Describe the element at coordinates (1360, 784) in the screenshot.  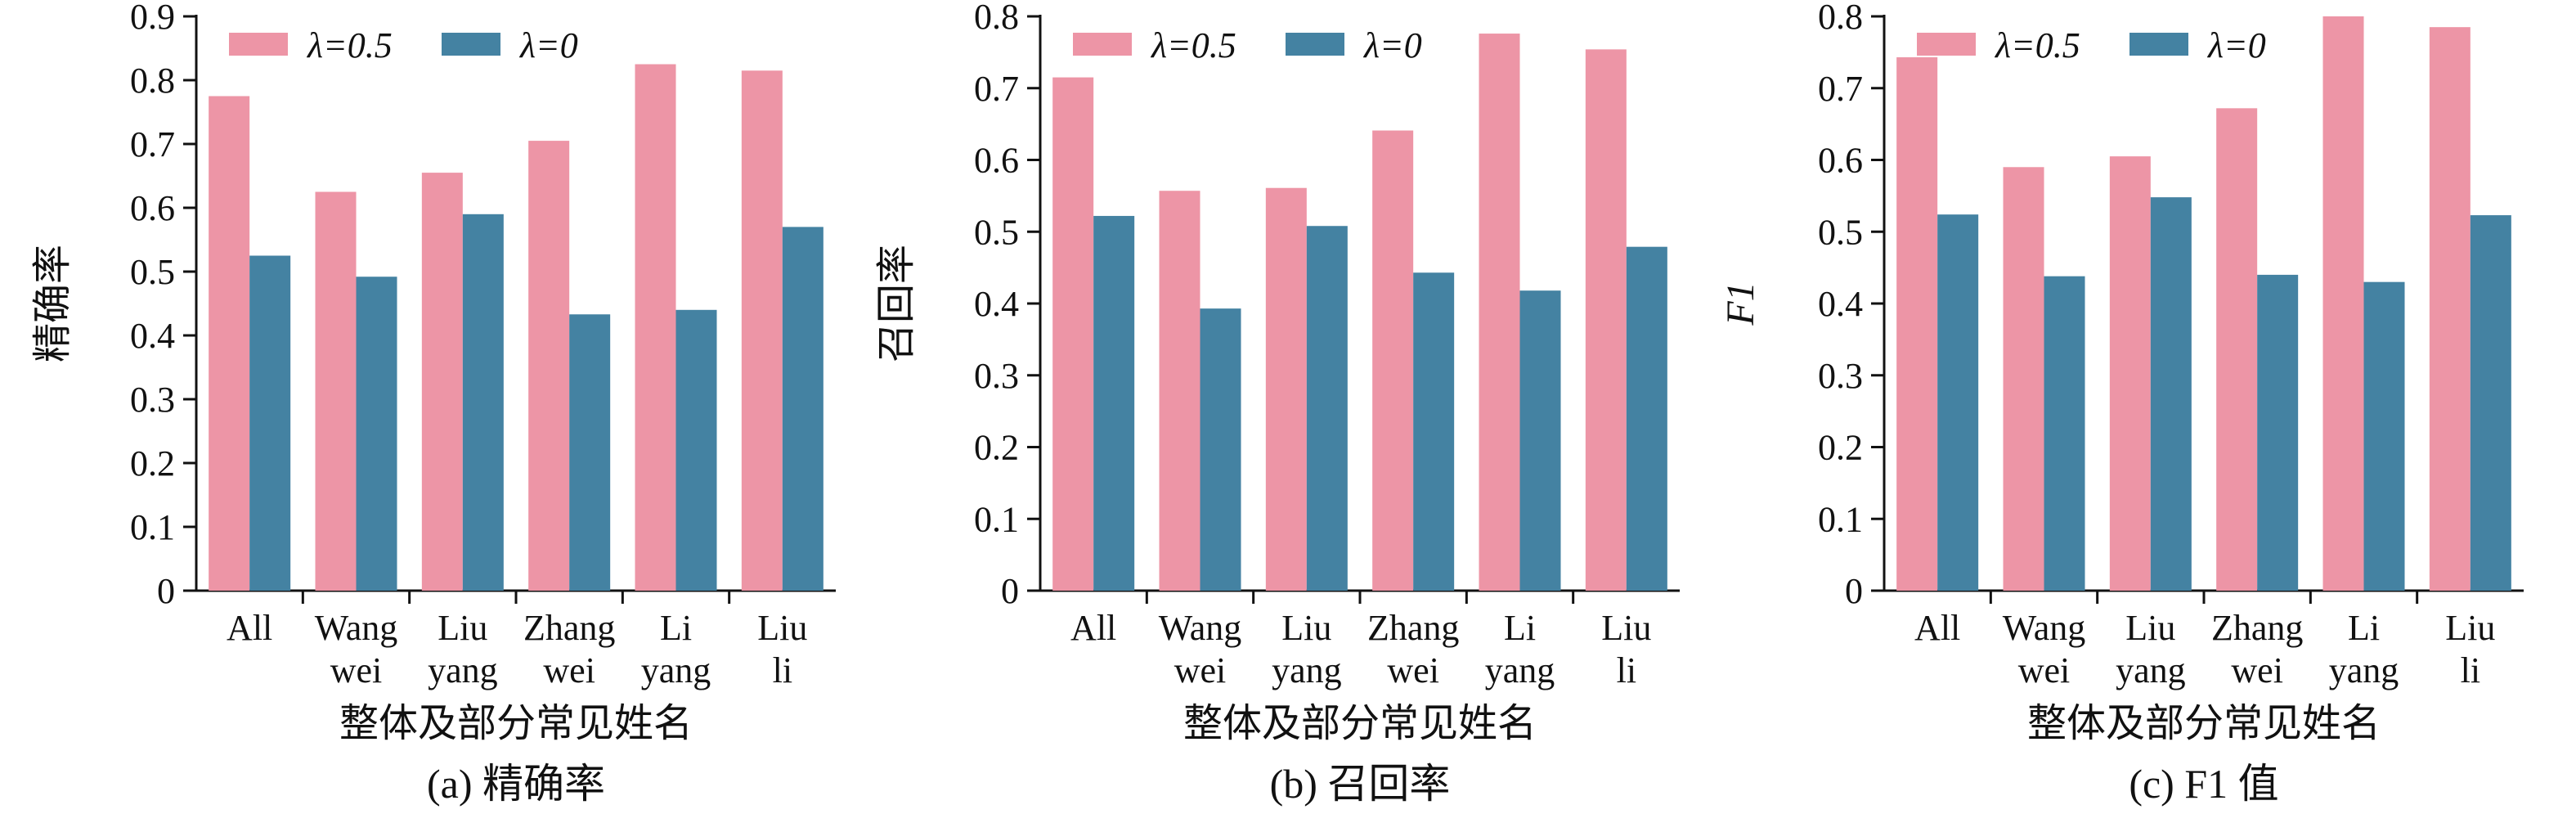
I see `panel-caption: (b) 召回率` at that location.